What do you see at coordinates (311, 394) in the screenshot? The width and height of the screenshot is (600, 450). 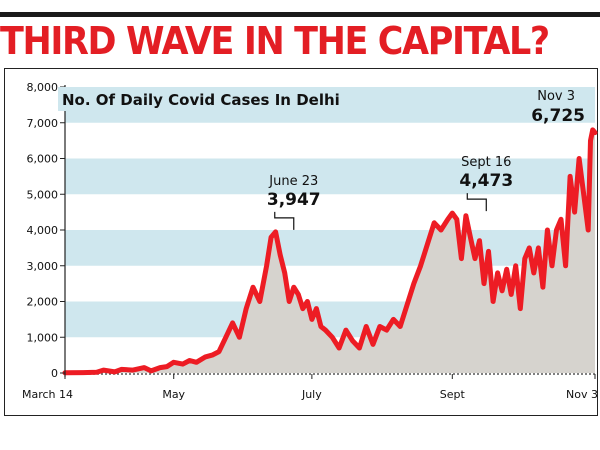 I see `x-tick-label: July` at bounding box center [311, 394].